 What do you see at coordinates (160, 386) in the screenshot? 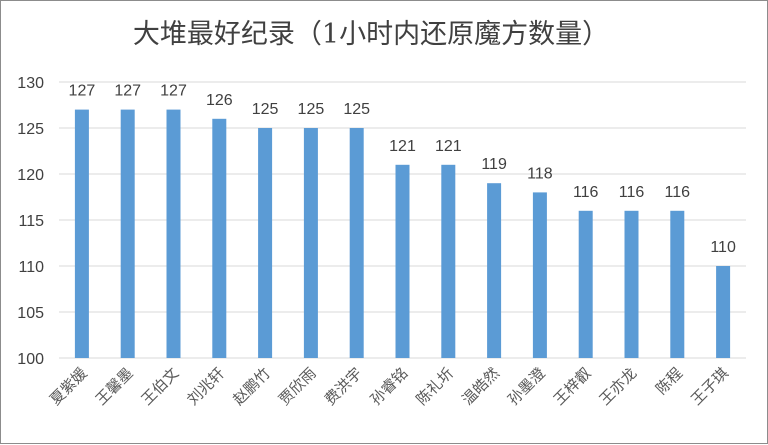
I see `x-tick-label: 王伯文` at bounding box center [160, 386].